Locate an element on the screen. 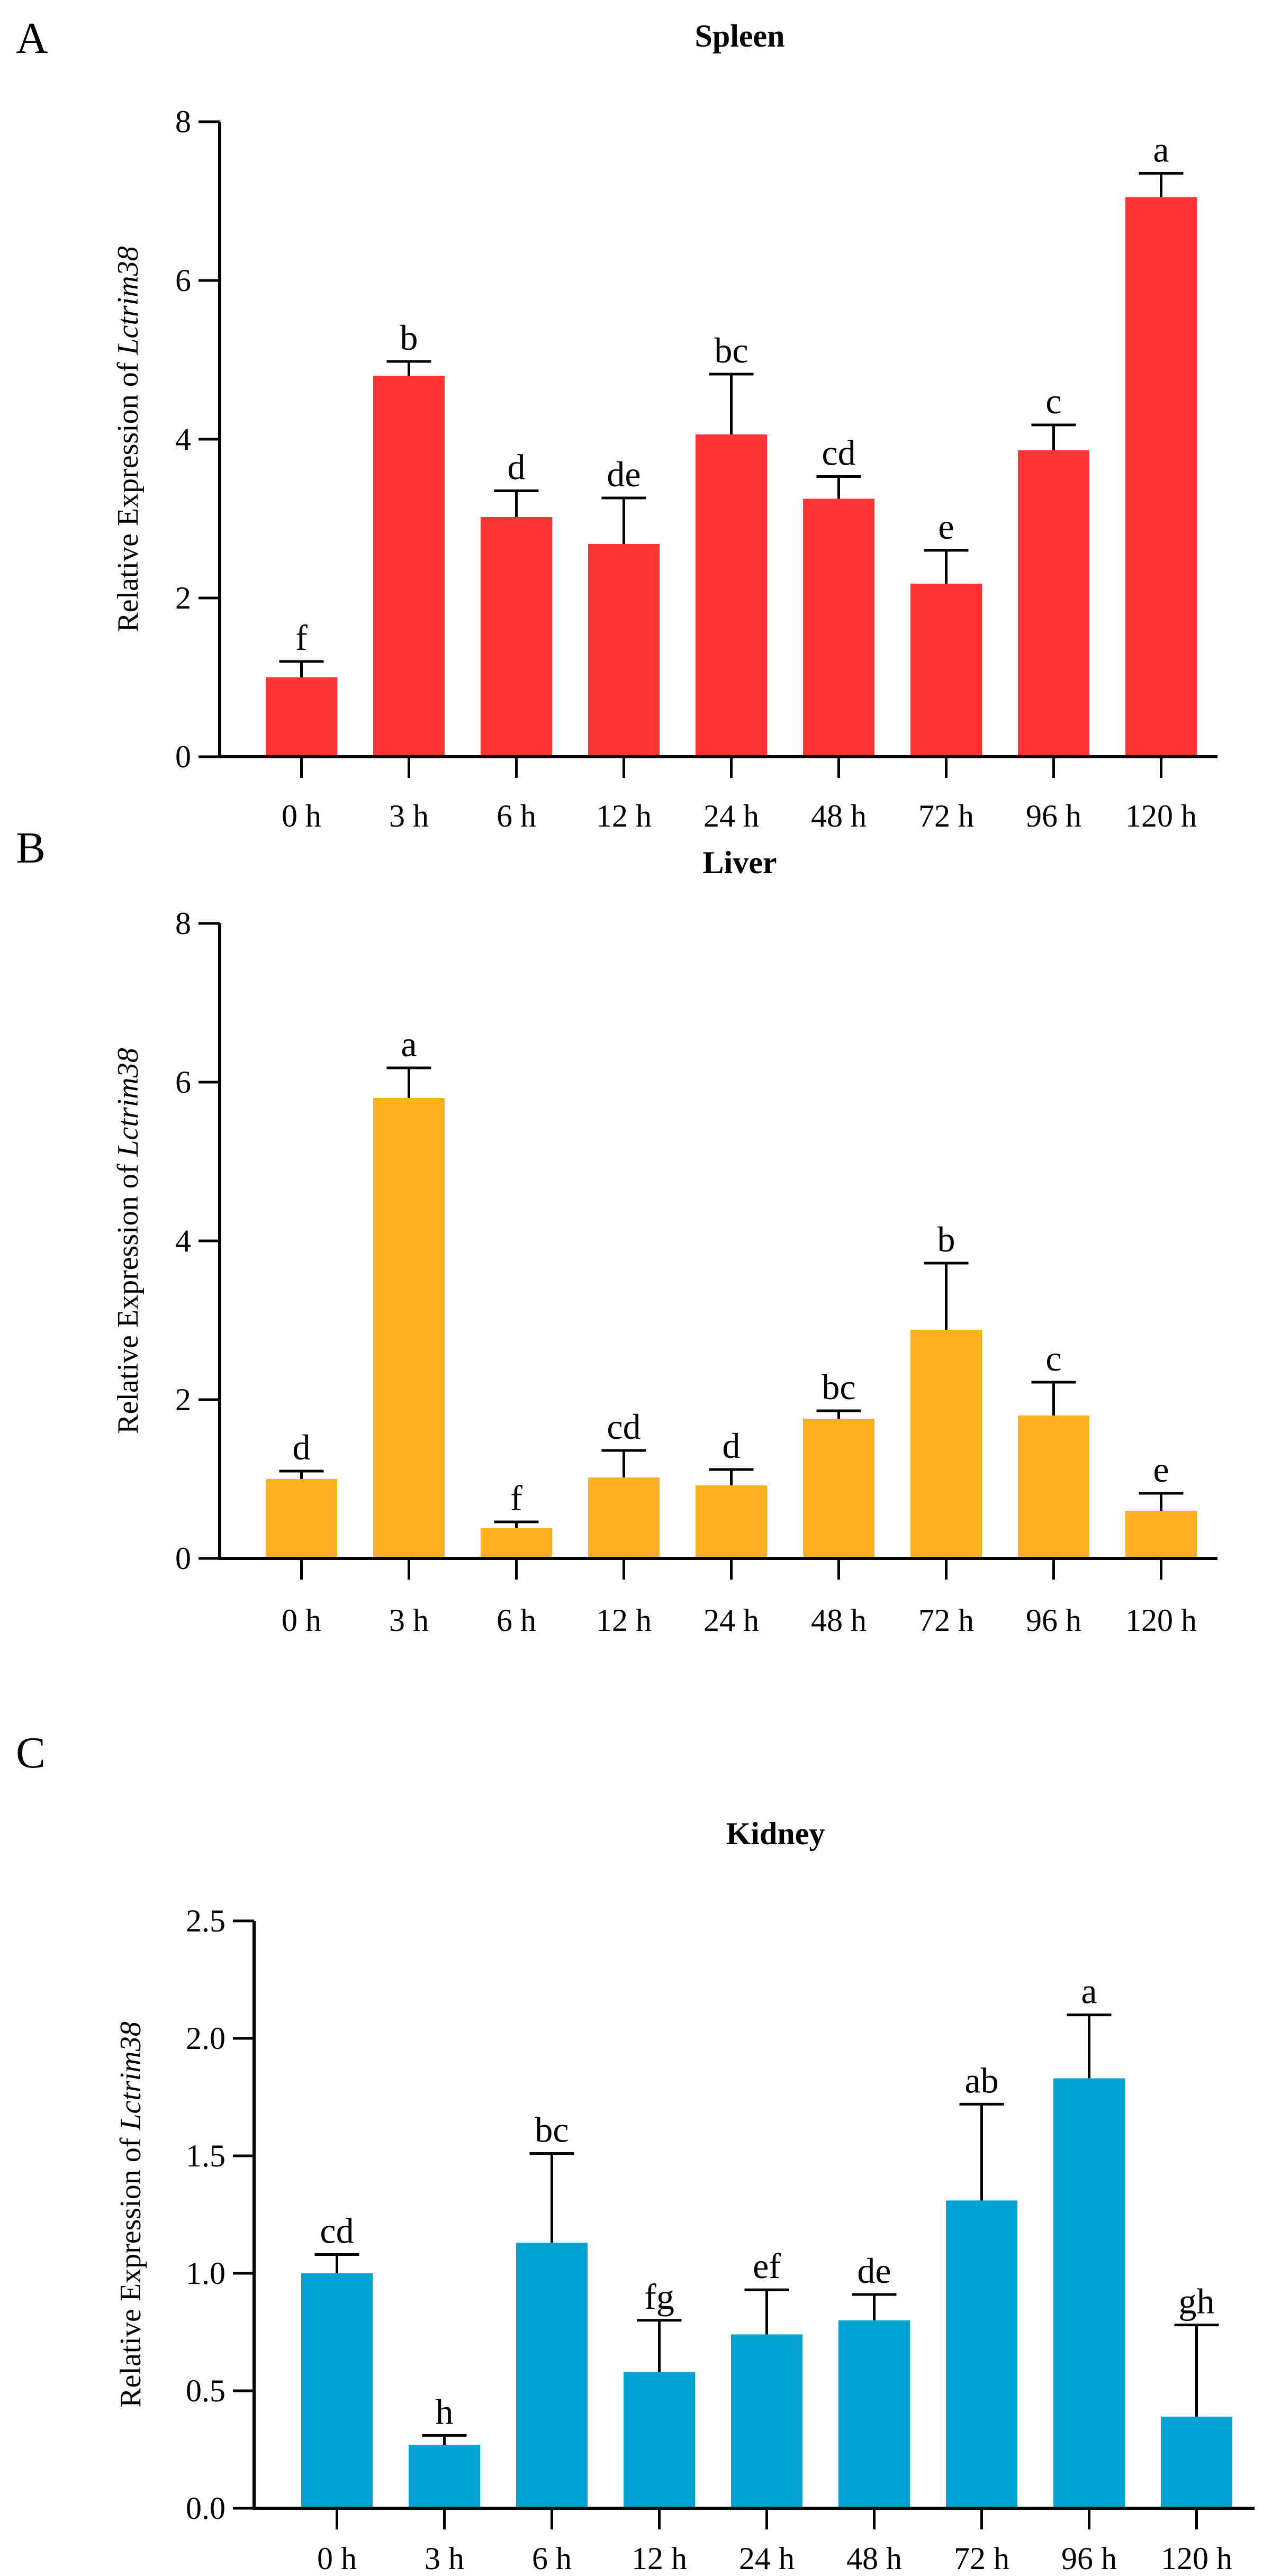 This screenshot has width=1281, height=2576. y-tick-label: 1.0 is located at coordinates (206, 2273).